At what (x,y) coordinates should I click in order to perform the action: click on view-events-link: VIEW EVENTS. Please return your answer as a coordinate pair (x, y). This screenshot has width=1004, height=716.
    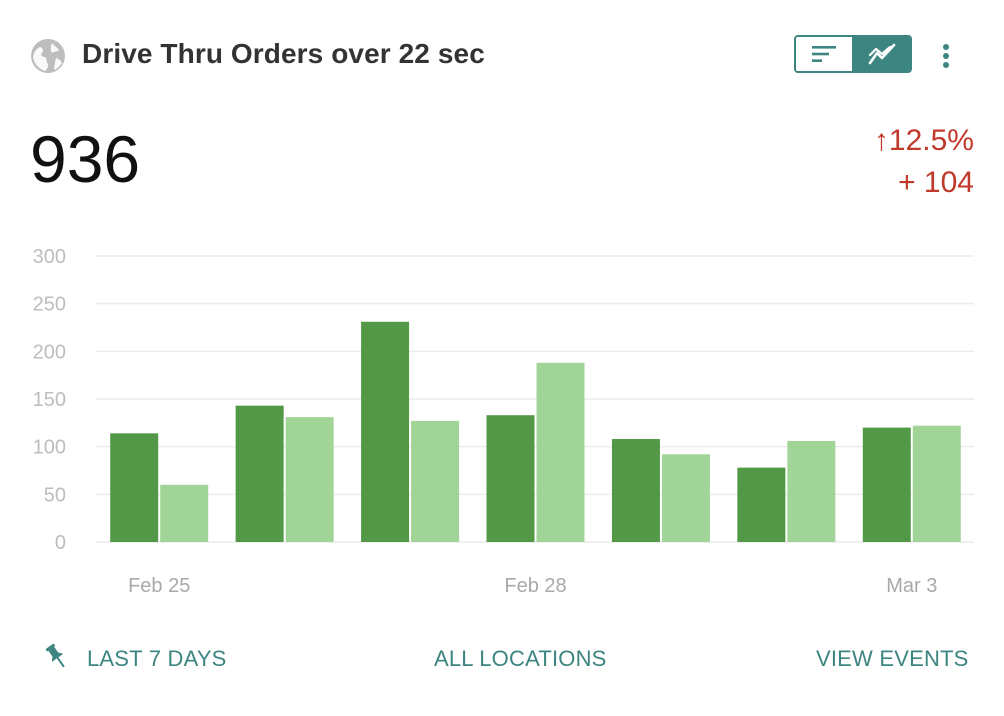
    Looking at the image, I should click on (892, 658).